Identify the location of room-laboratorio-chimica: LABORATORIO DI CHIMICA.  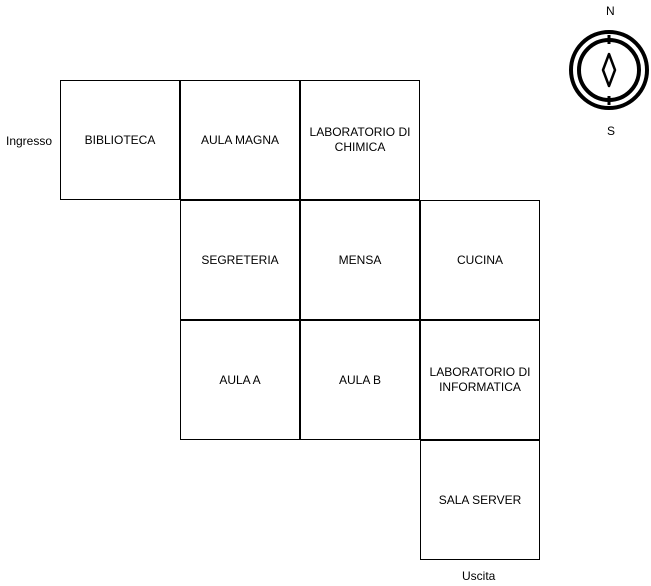
(360, 140).